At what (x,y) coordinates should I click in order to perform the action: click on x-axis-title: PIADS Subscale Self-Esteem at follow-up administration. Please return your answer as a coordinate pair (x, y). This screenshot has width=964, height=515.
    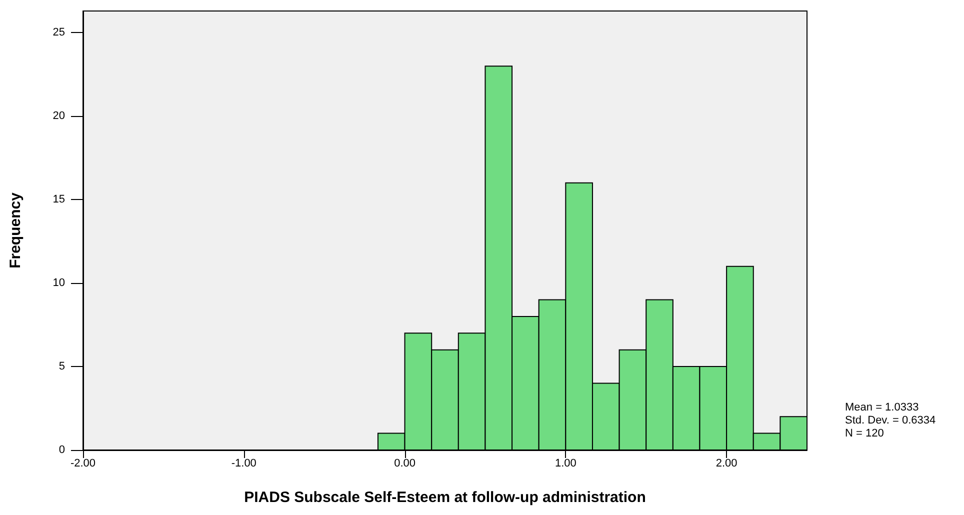
    Looking at the image, I should click on (445, 497).